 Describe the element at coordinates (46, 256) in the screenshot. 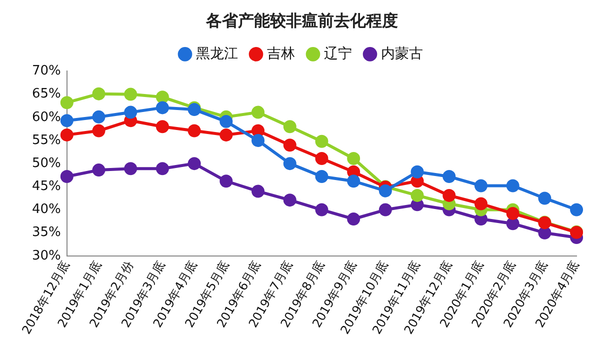

I see `y-tick-label: 30%` at that location.